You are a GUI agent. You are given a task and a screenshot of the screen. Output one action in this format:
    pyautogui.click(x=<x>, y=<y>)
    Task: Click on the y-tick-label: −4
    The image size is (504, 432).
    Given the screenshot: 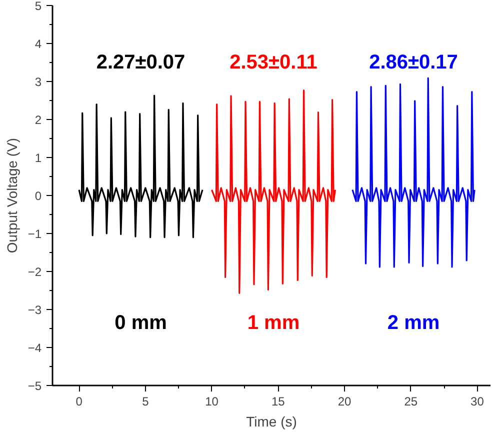 What is the action you would take?
    pyautogui.click(x=35, y=348)
    